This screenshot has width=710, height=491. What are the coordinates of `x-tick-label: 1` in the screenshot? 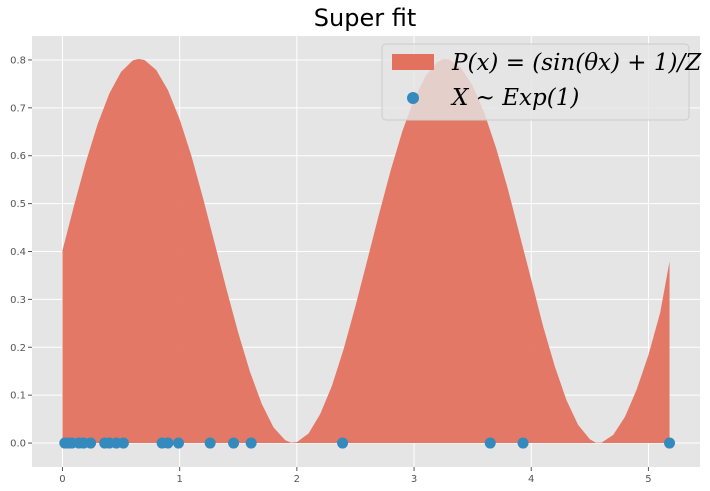 It's located at (179, 479).